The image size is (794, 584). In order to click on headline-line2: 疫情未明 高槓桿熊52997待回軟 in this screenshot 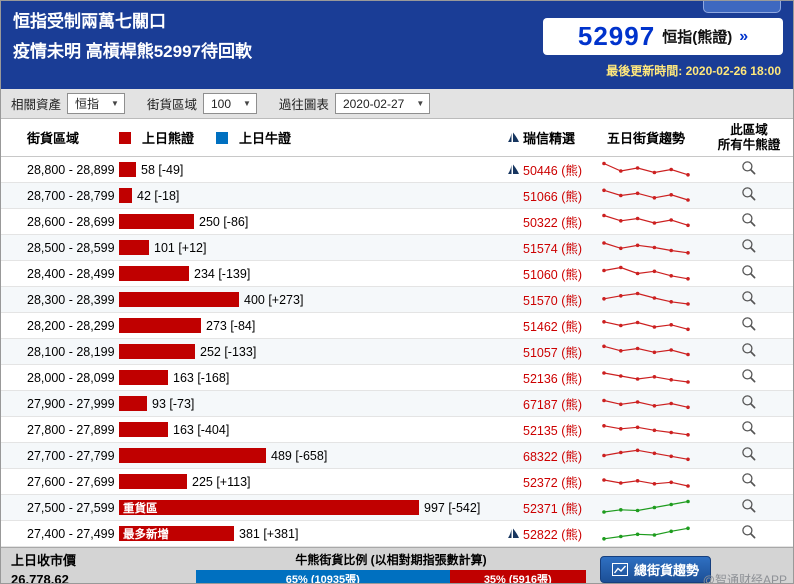, I will do `click(132, 51)`.